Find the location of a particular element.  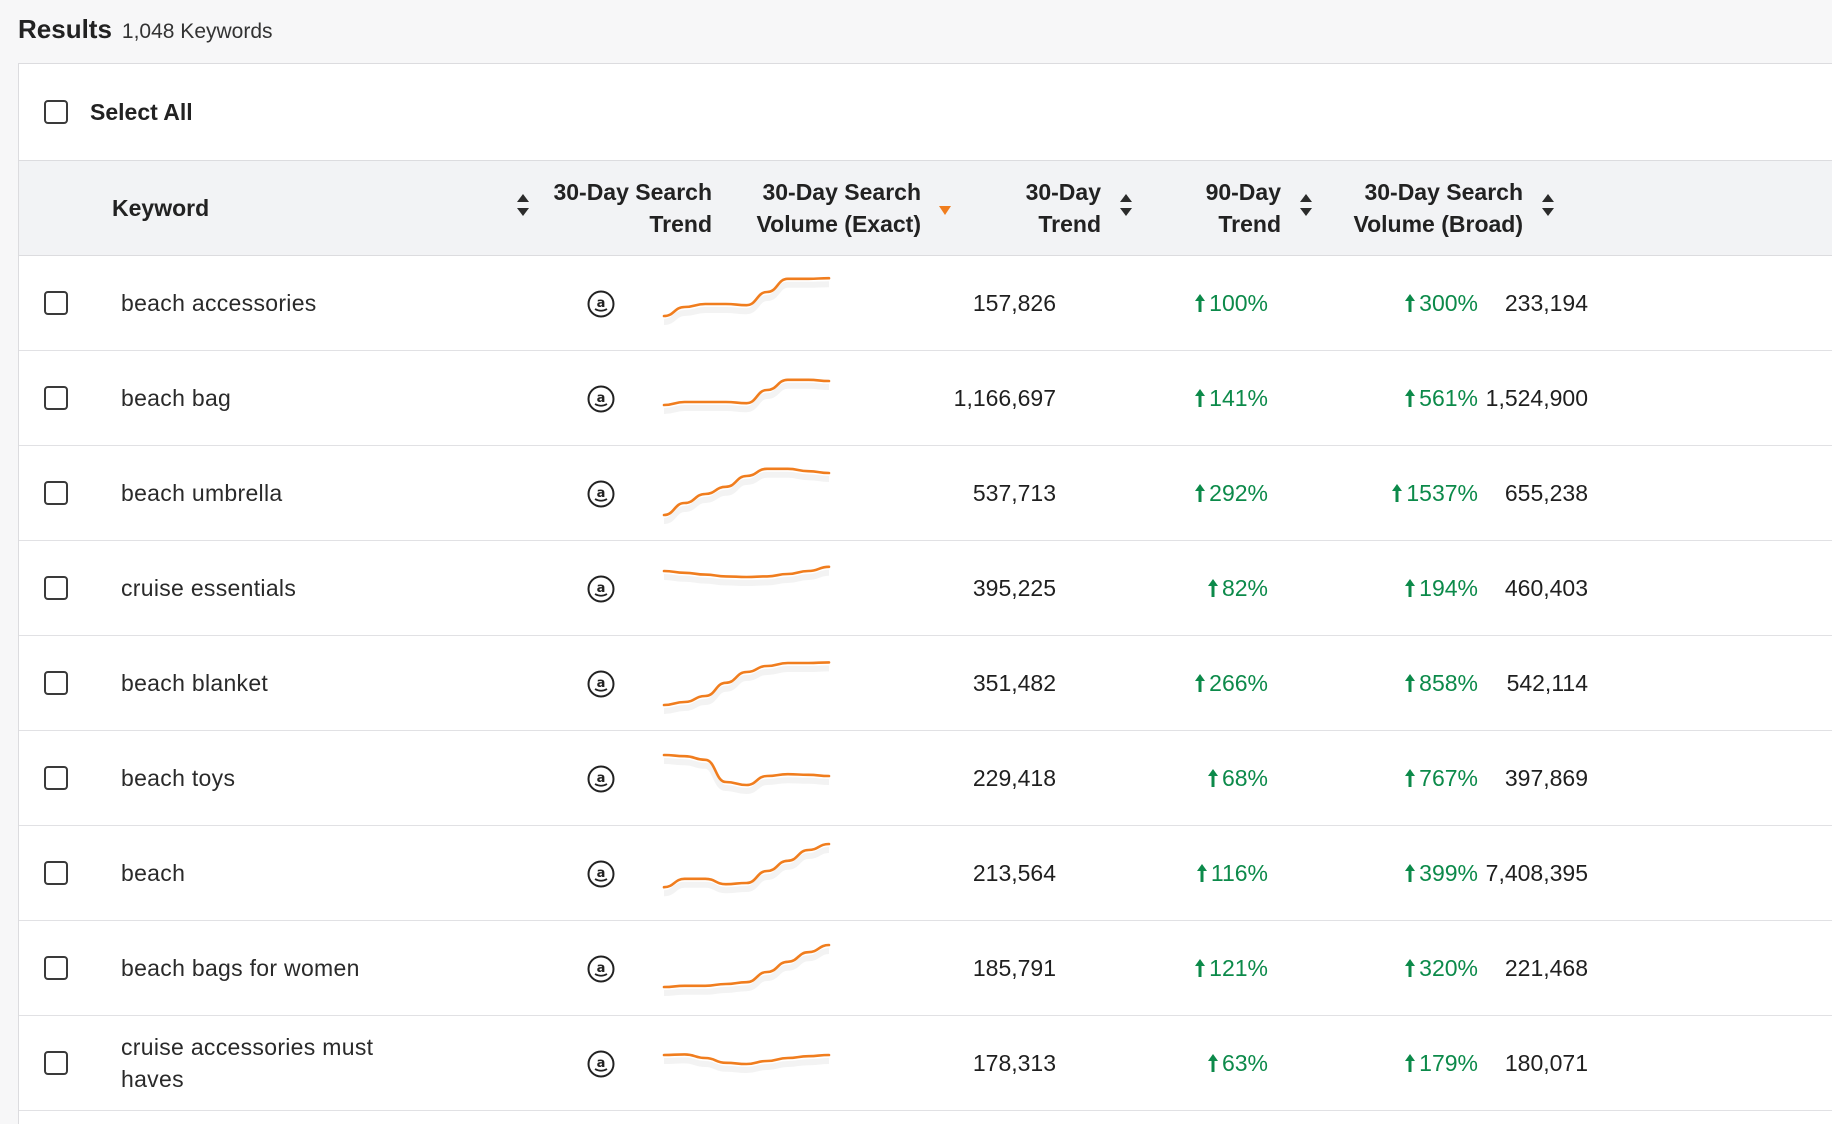

trend-30-value: 116% is located at coordinates (1231, 873).